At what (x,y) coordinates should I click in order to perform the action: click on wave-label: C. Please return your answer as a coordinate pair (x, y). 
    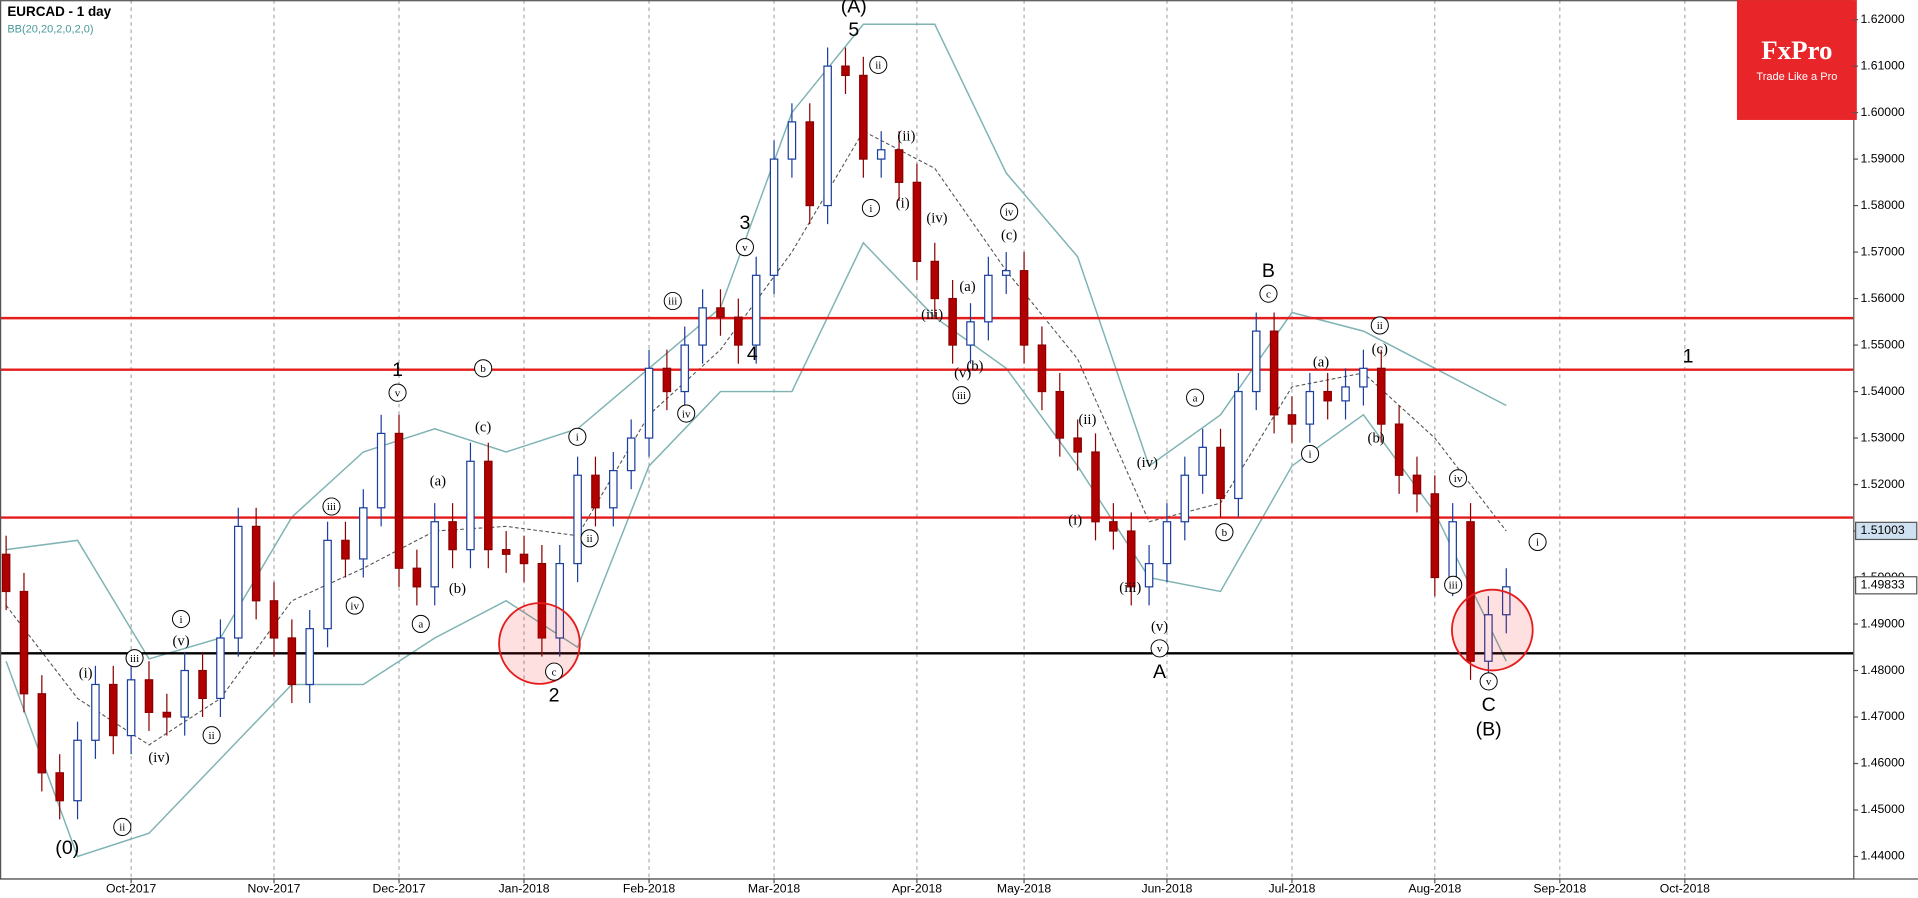
    Looking at the image, I should click on (1489, 705).